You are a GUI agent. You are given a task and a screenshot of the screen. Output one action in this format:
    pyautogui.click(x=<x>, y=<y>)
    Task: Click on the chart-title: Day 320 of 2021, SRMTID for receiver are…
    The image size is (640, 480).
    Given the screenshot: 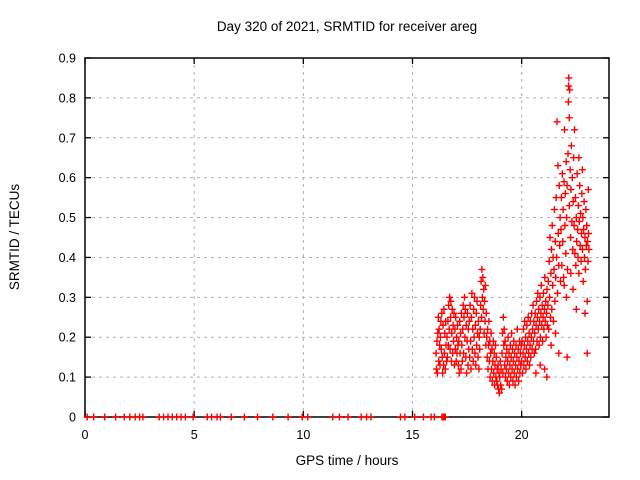 What is the action you would take?
    pyautogui.click(x=347, y=26)
    